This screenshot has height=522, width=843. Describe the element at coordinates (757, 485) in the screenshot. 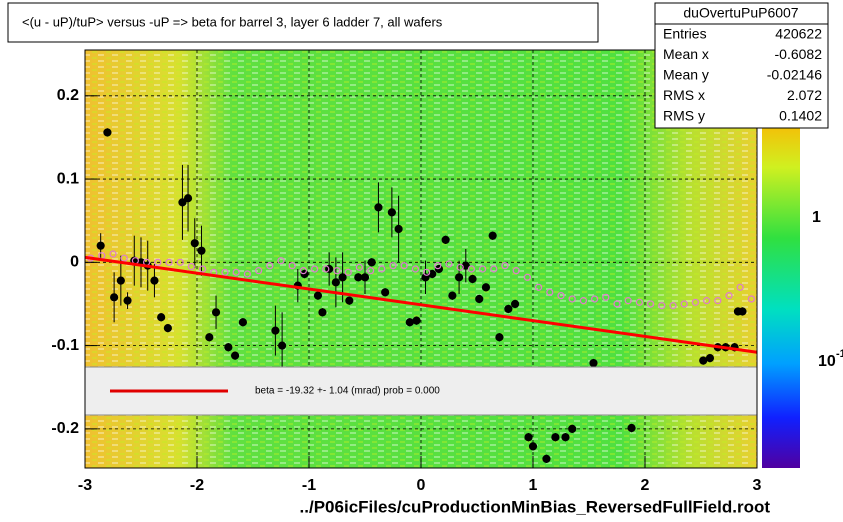

I see `x-tick-label: 3` at that location.